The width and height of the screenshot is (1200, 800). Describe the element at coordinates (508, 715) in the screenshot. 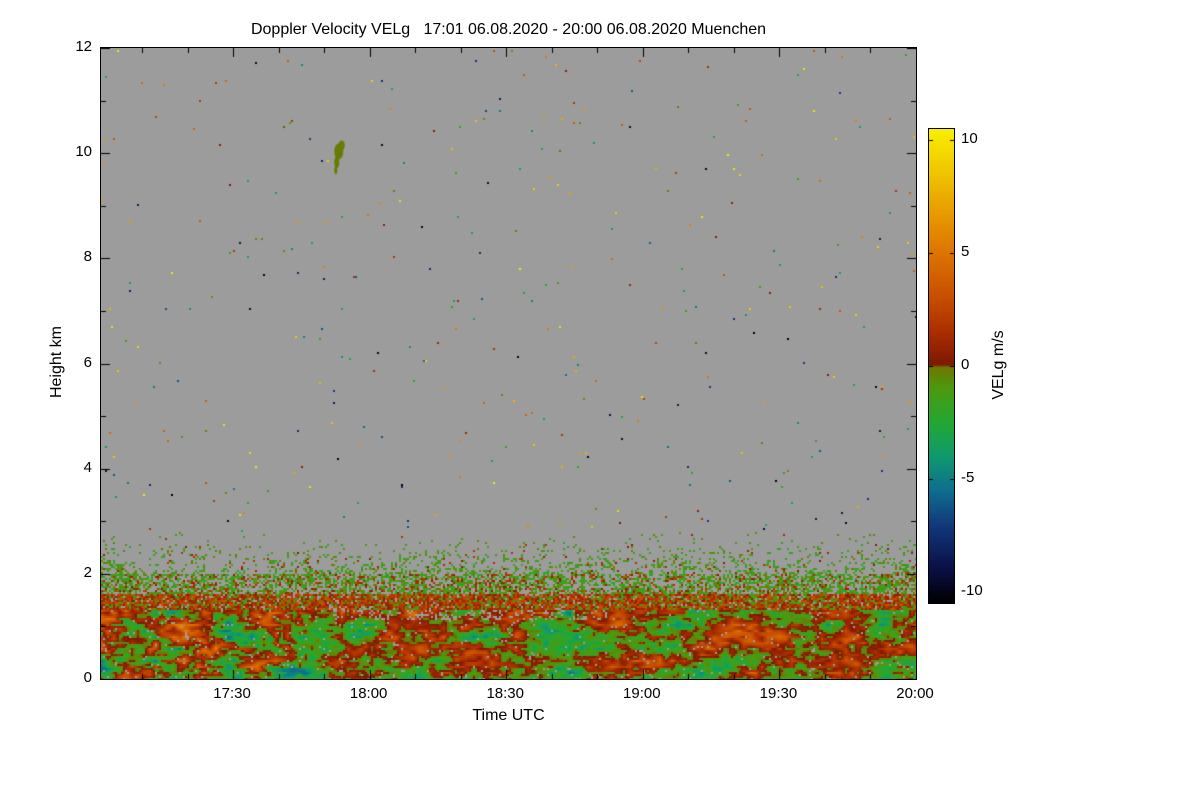

I see `x-axis-label: Time UTC` at that location.